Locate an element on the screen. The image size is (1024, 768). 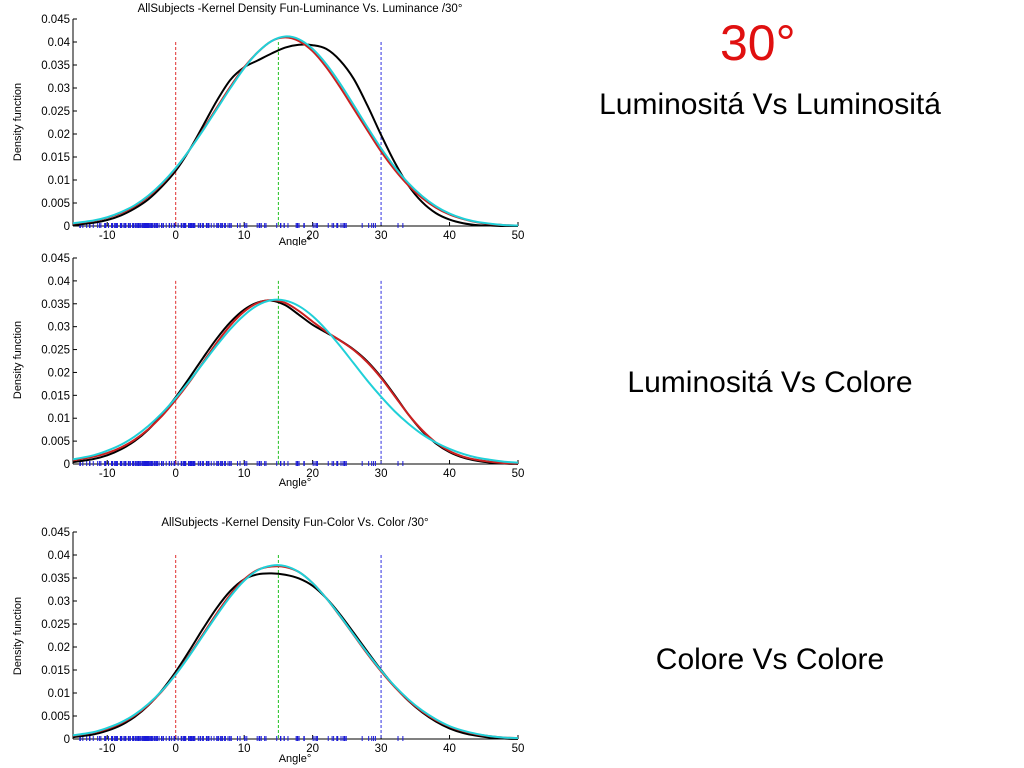
subtitle-luminance-vs-color: Luminositá Vs Colore is located at coordinates (770, 382).